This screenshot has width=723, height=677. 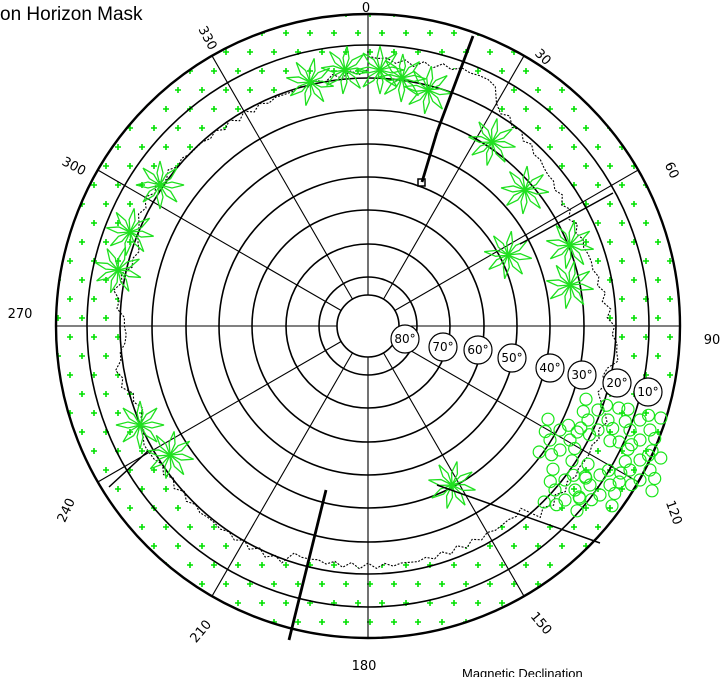 What do you see at coordinates (617, 383) in the screenshot?
I see `altitude-label: 20°` at bounding box center [617, 383].